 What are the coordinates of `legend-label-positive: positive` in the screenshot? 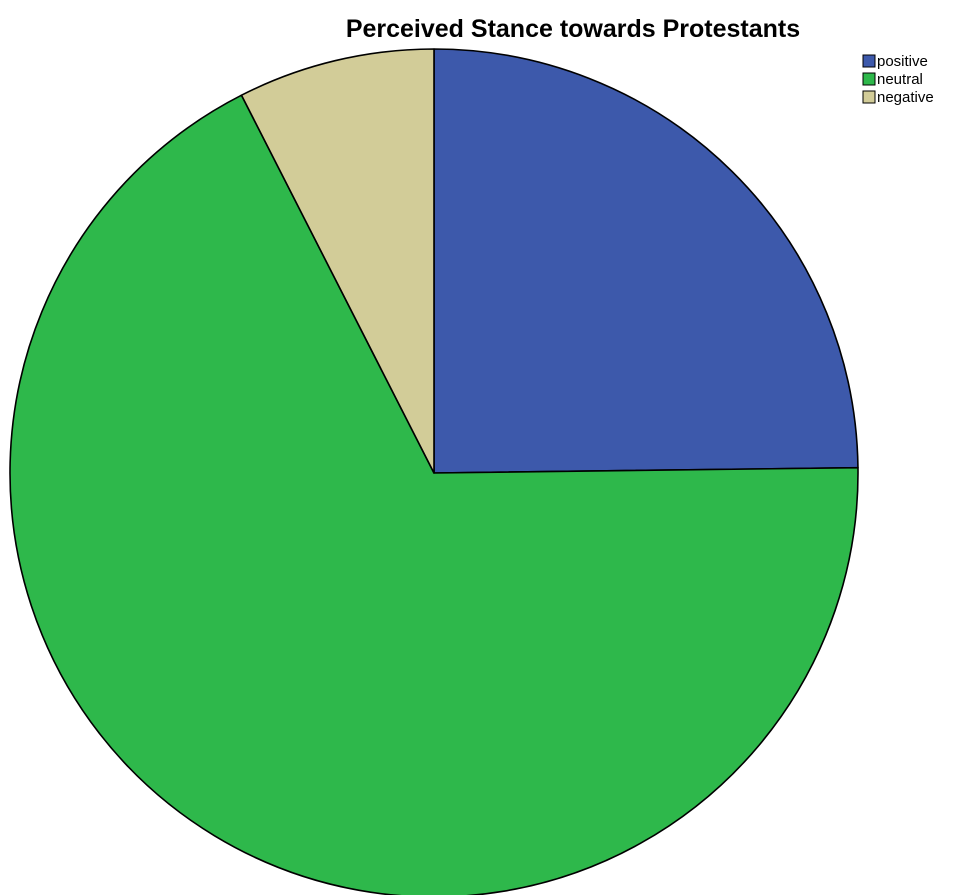 It's located at (902, 61).